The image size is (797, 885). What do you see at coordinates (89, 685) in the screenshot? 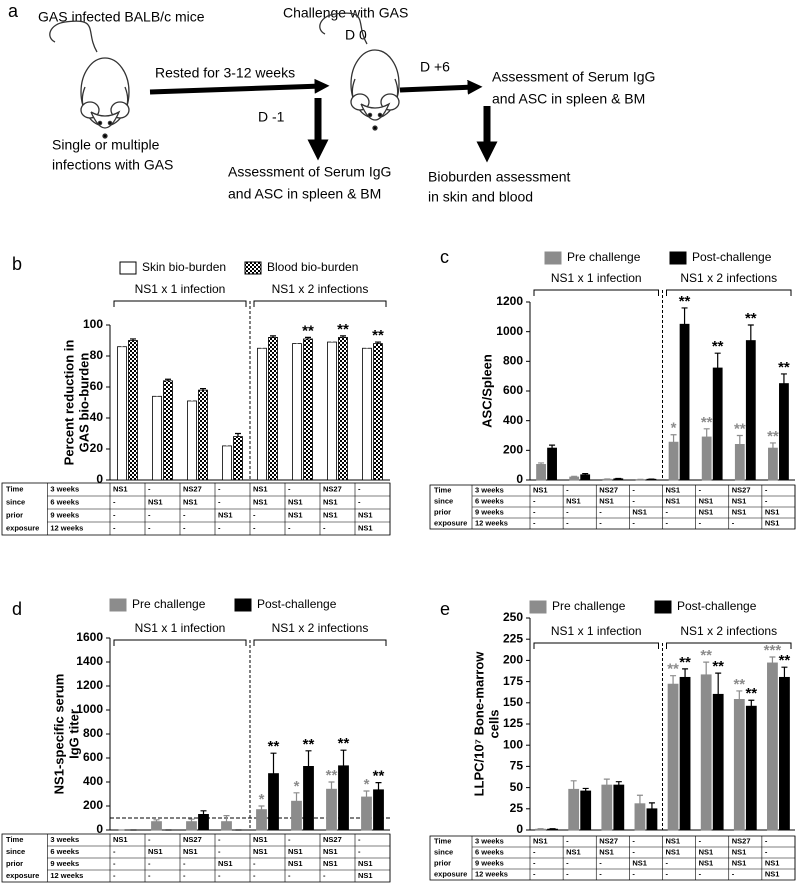
I see `y-tick-label: 1200` at bounding box center [89, 685].